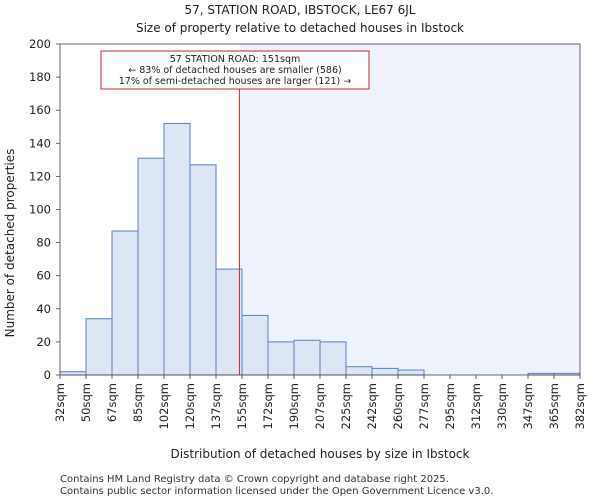 This screenshot has height=504, width=600. Describe the element at coordinates (235, 59) in the screenshot. I see `annotation-line-1: 57 STATION ROAD: 151sqm` at that location.